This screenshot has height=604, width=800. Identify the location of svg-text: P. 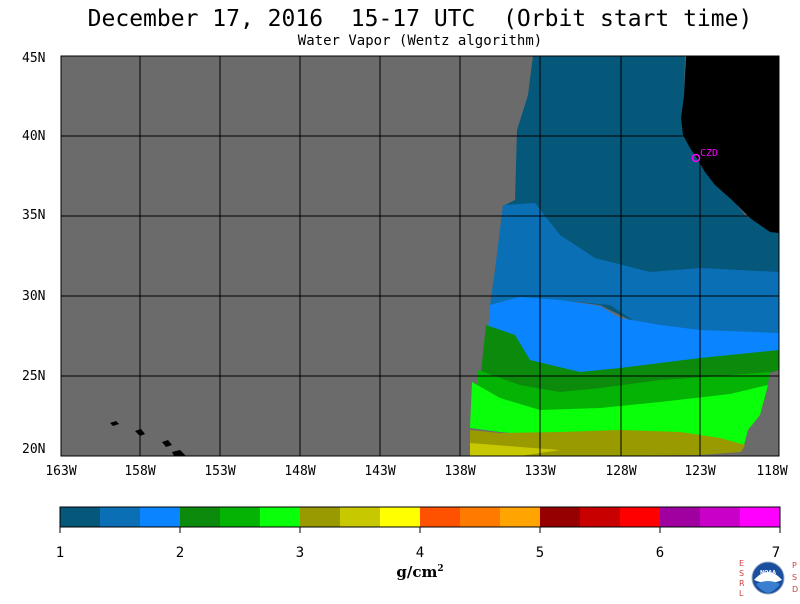
(794, 565).